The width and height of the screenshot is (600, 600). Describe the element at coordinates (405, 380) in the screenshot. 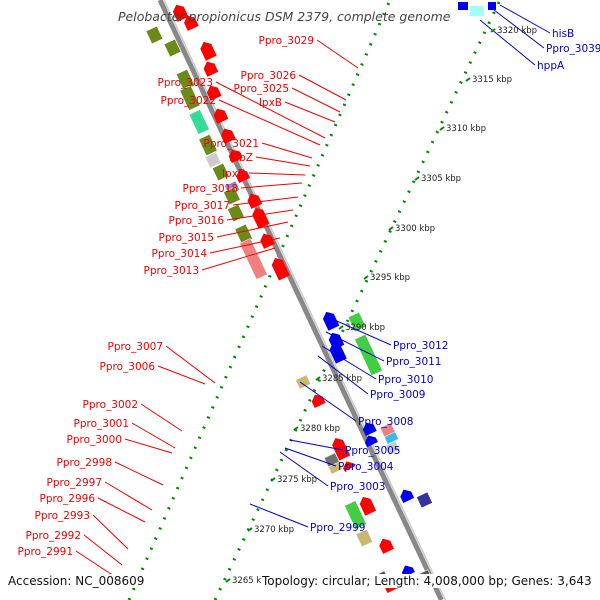

I see `gene-label-right: Ppro_3010` at that location.